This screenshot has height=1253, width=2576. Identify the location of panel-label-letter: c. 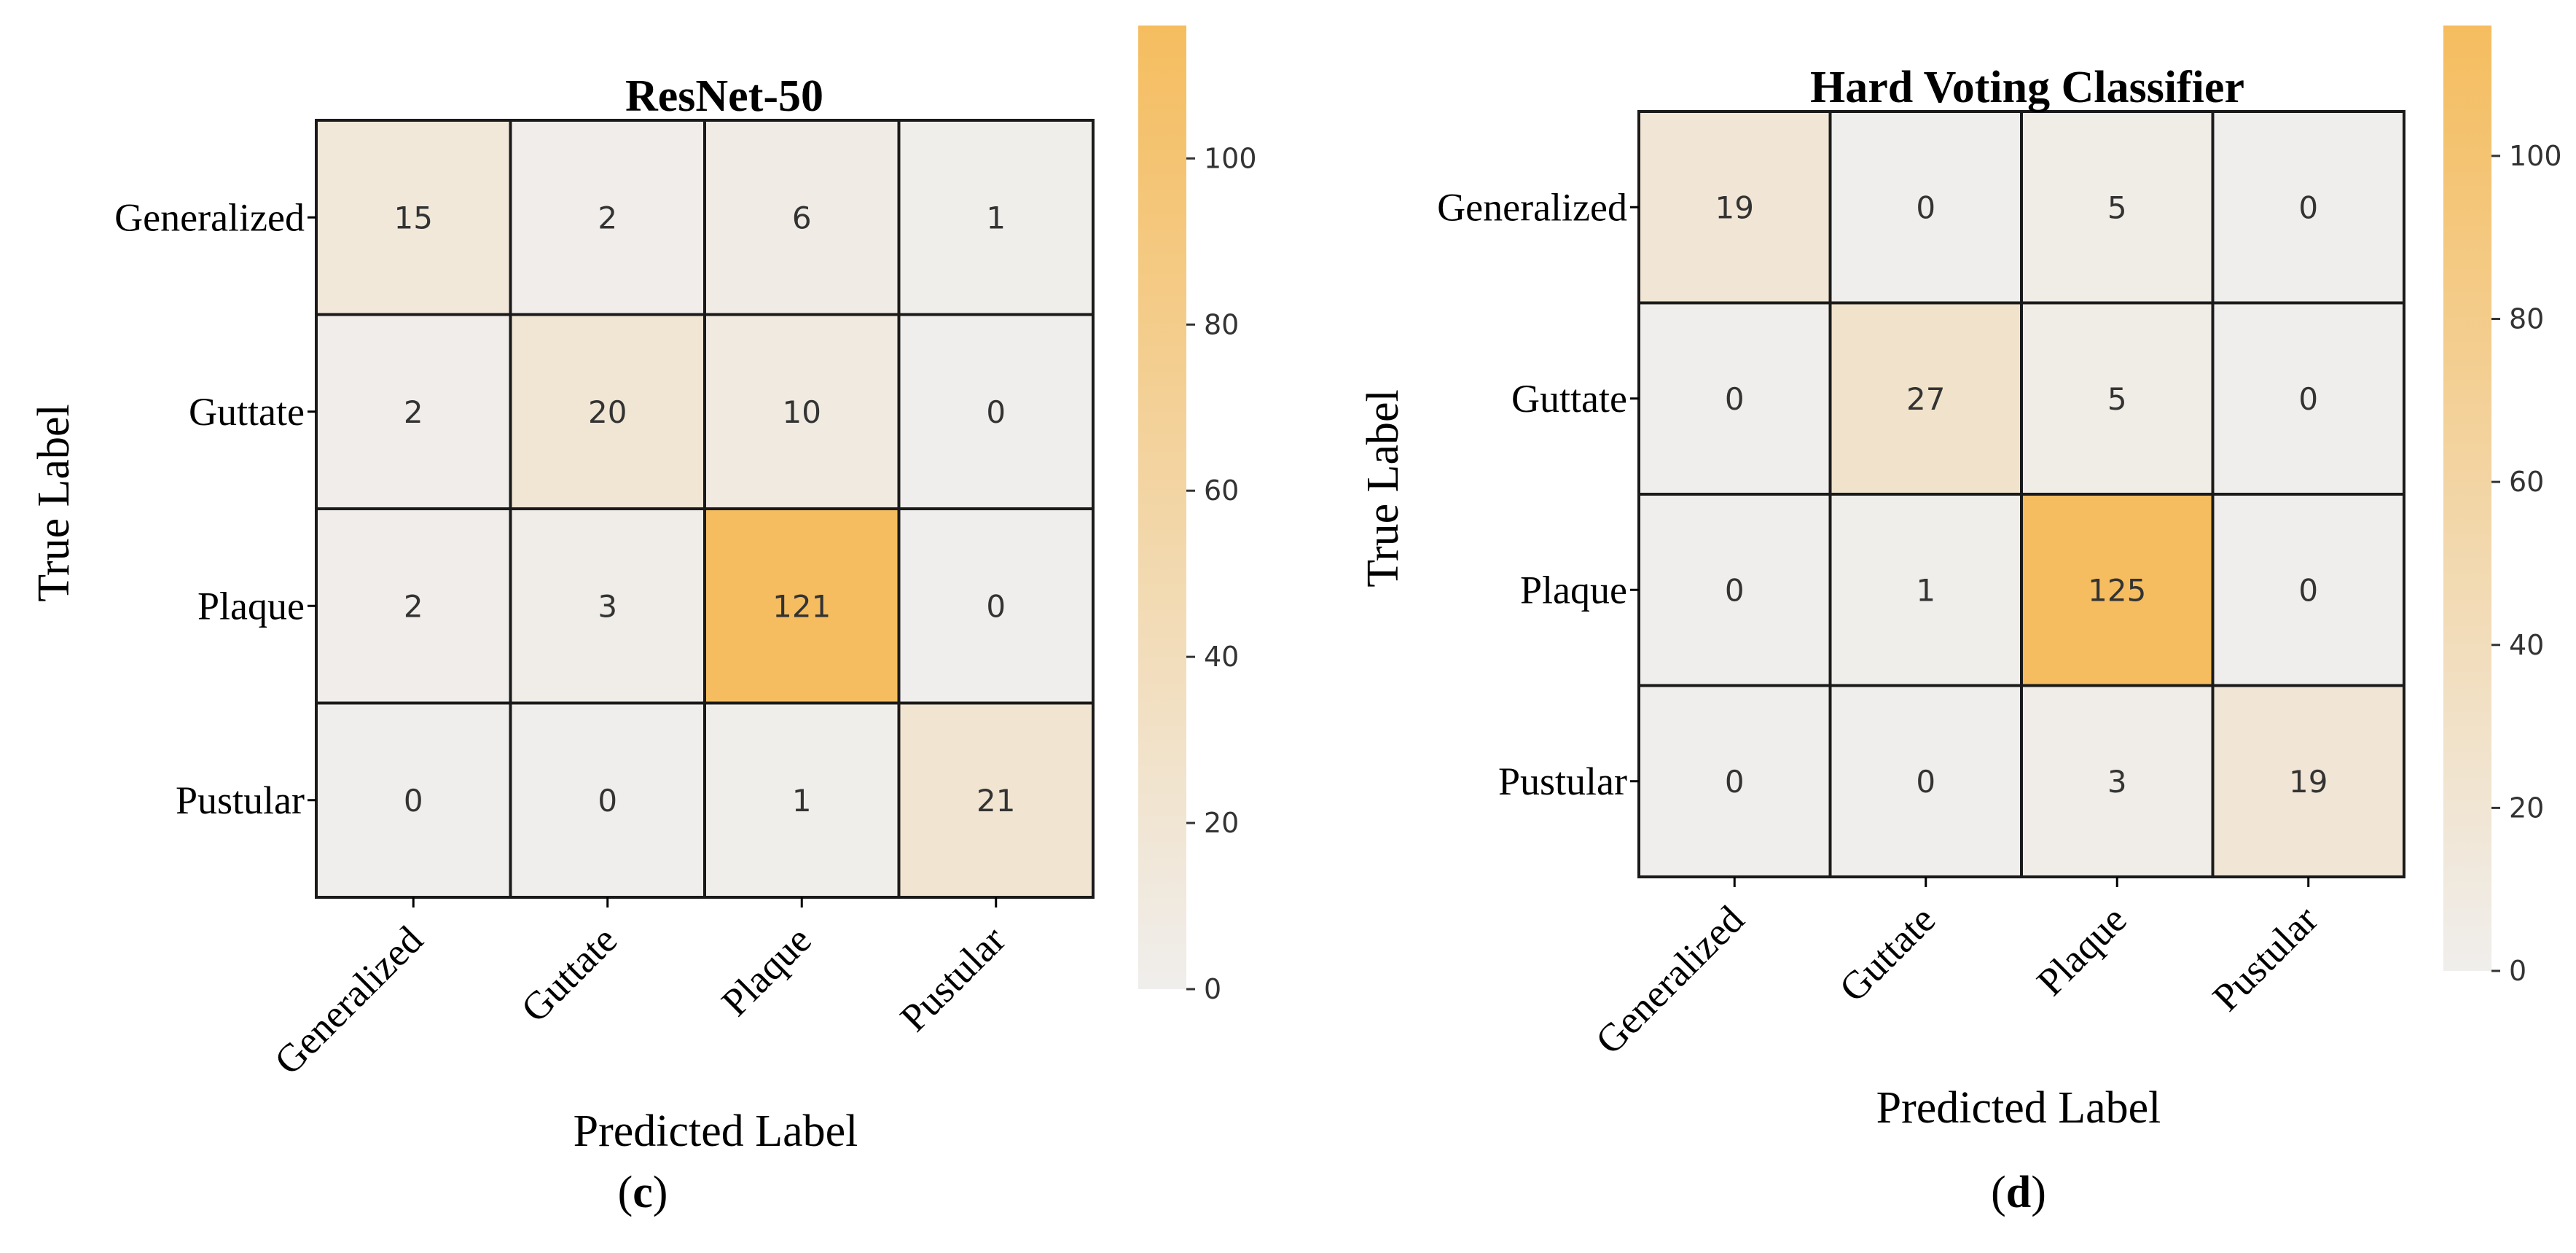
(643, 1192).